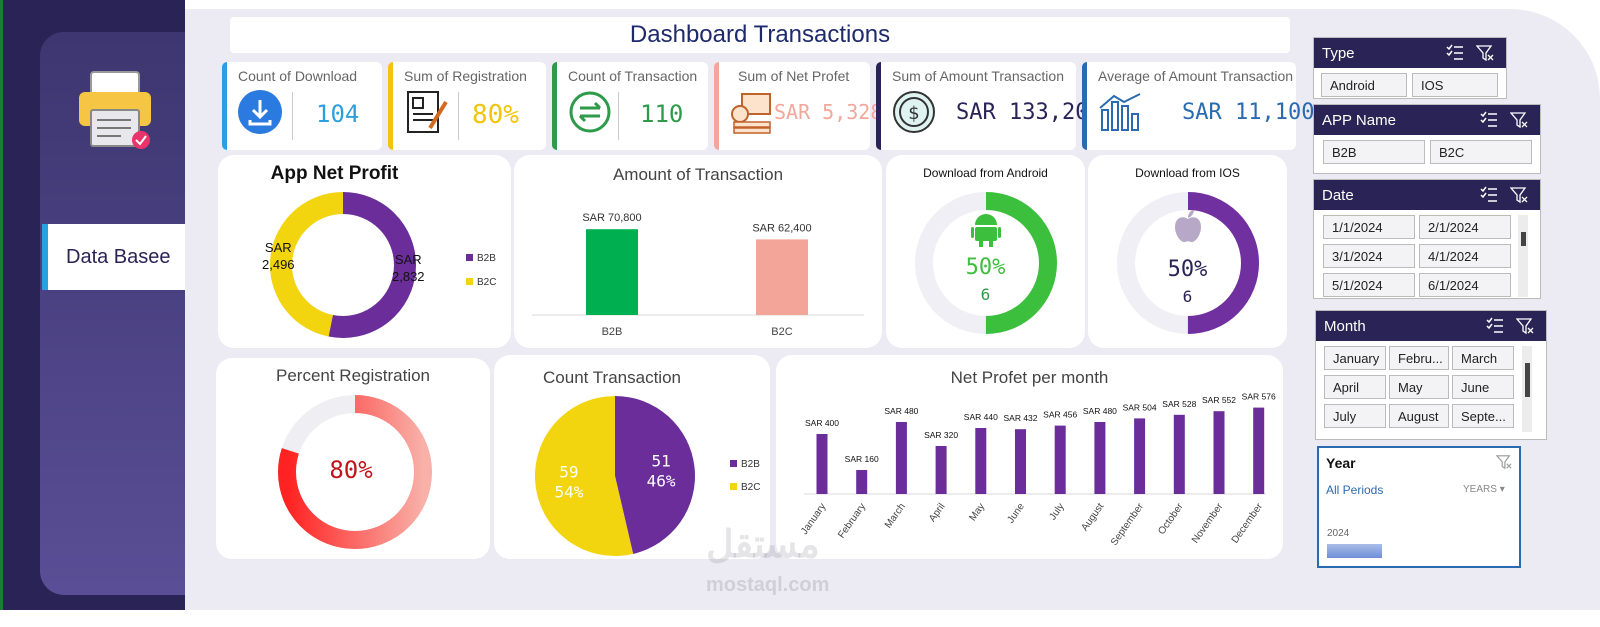  What do you see at coordinates (937, 512) in the screenshot?
I see `month-label: April` at bounding box center [937, 512].